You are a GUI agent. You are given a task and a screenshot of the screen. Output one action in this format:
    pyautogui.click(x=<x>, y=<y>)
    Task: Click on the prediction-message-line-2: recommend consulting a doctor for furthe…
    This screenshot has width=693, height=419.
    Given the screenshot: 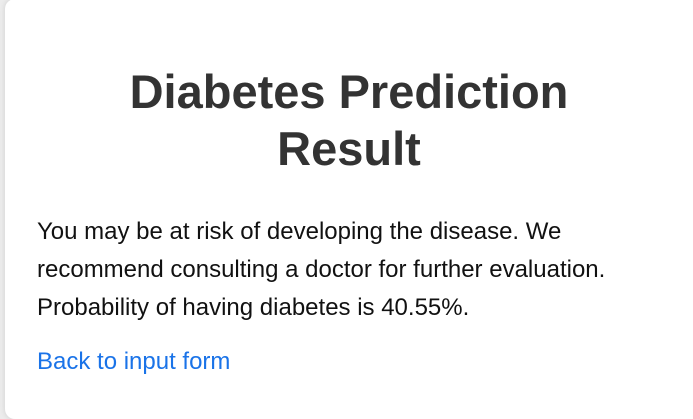 What is the action you would take?
    pyautogui.click(x=321, y=269)
    